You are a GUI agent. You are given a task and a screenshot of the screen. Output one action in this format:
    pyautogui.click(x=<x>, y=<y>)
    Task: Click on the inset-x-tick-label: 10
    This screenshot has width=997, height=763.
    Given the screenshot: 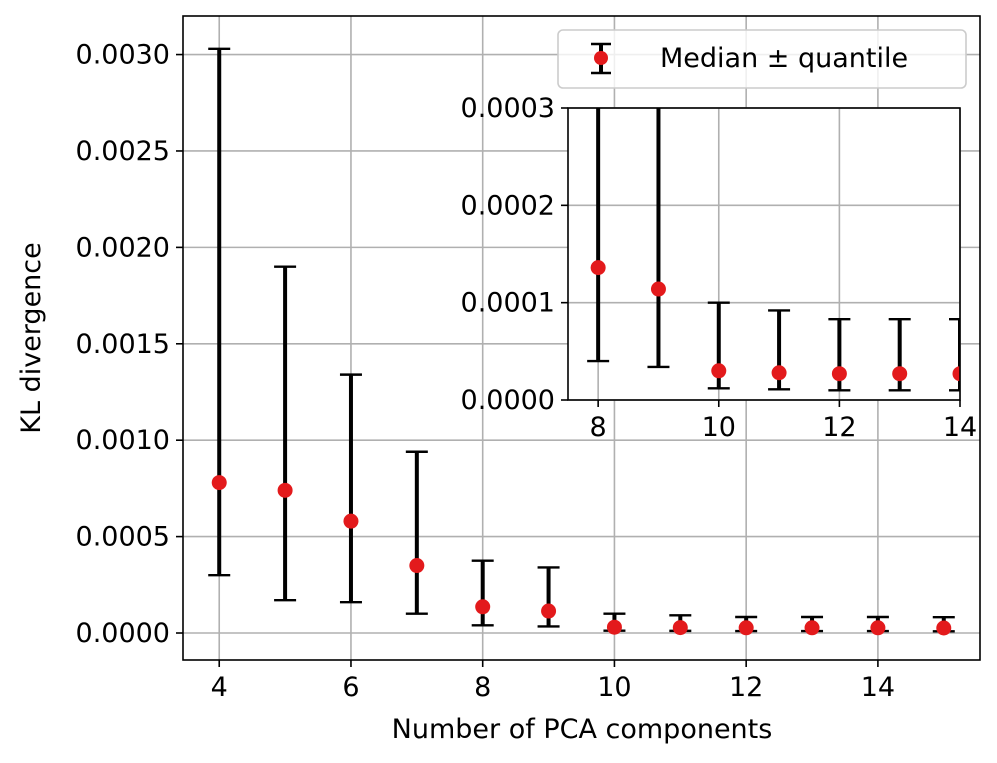 What is the action you would take?
    pyautogui.click(x=719, y=427)
    